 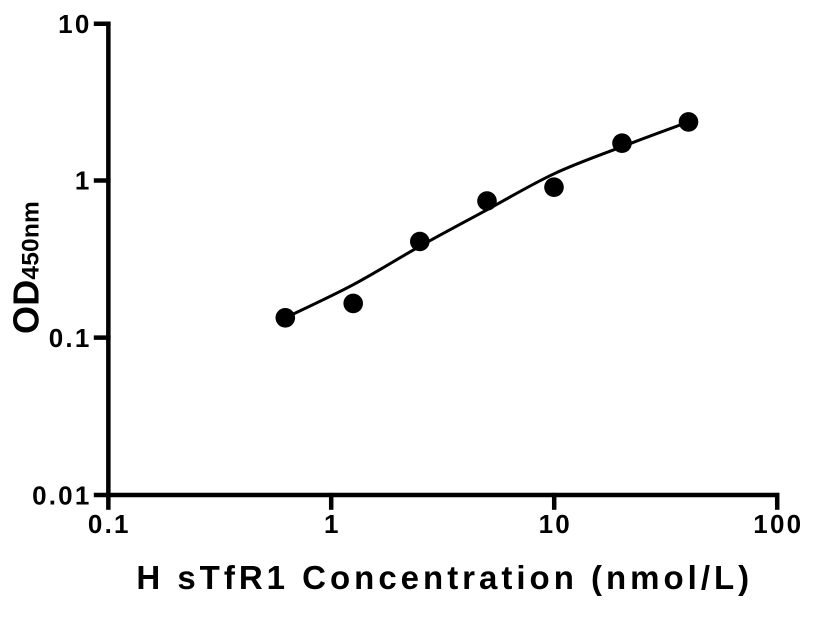 I want to click on svg-text: H sTfR1 Concentration (nmol/L), so click(x=444, y=577).